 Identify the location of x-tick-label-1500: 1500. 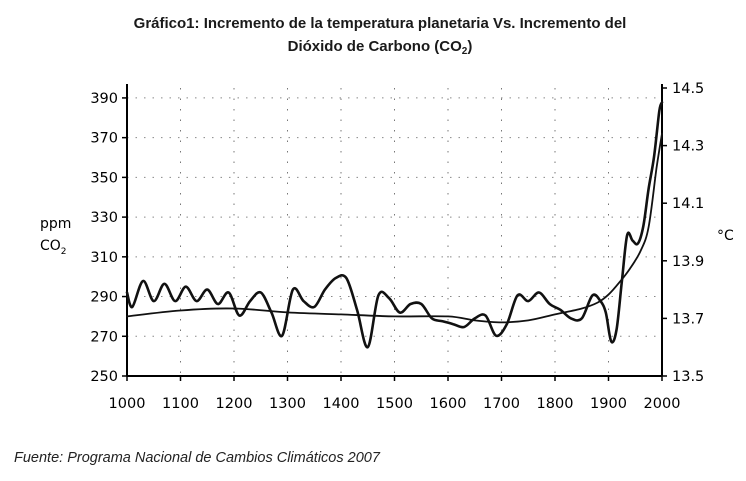
(394, 404).